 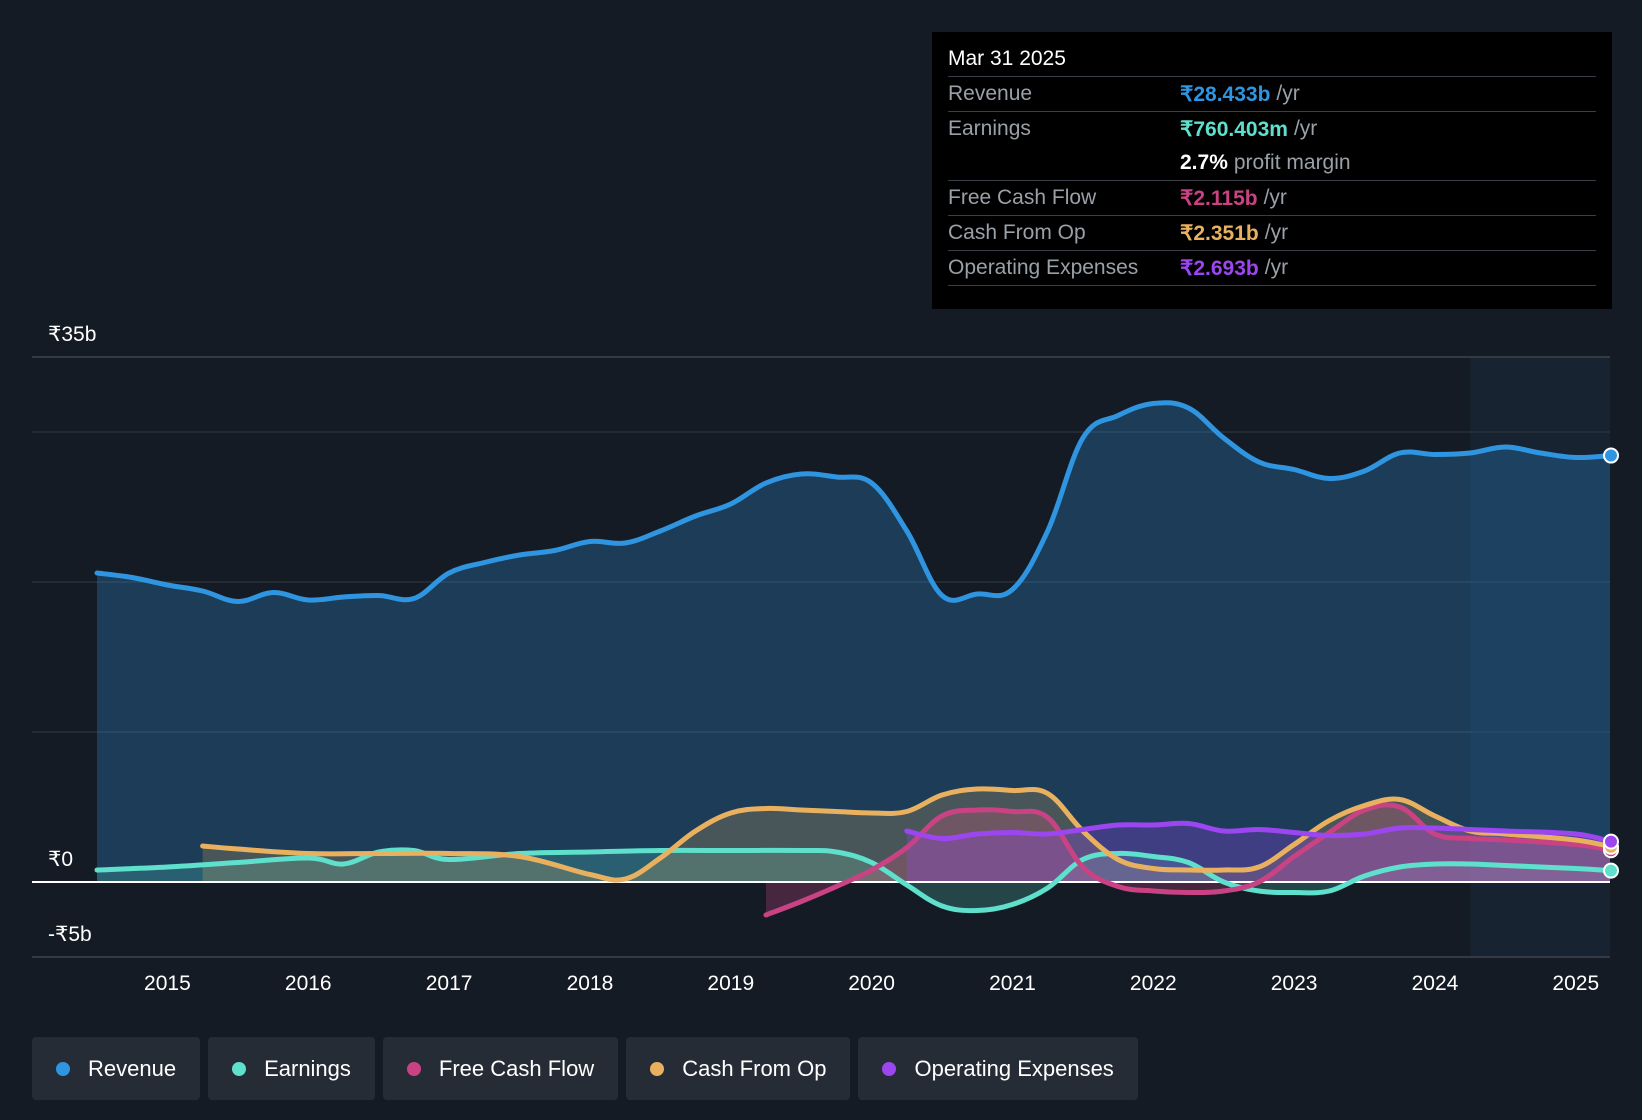 I want to click on y-tick-label: ₹35b, so click(x=72, y=334).